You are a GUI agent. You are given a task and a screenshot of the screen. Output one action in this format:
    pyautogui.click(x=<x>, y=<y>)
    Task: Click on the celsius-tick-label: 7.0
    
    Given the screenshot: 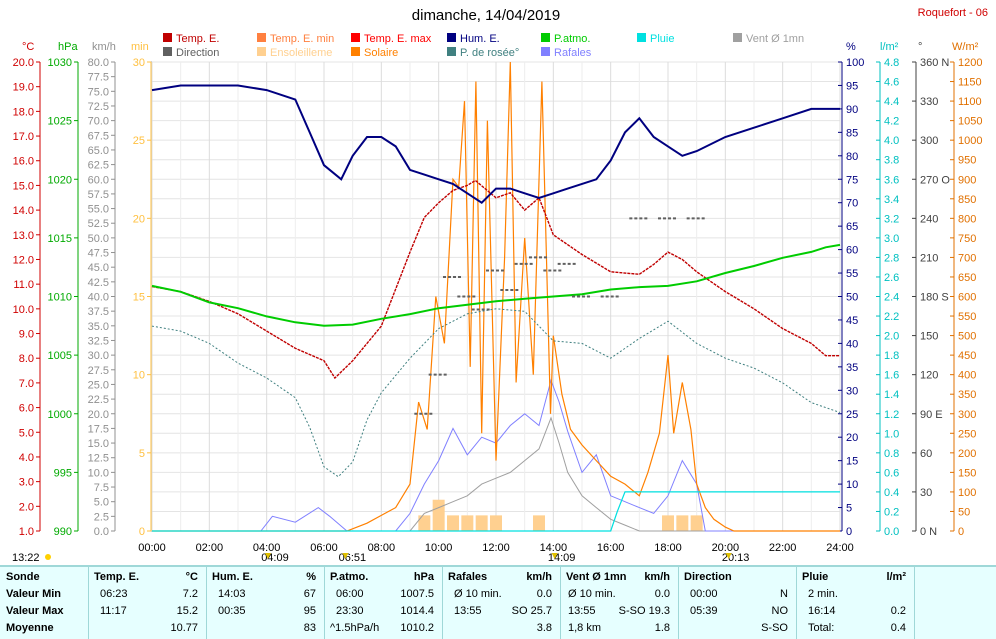 What is the action you would take?
    pyautogui.click(x=26, y=384)
    